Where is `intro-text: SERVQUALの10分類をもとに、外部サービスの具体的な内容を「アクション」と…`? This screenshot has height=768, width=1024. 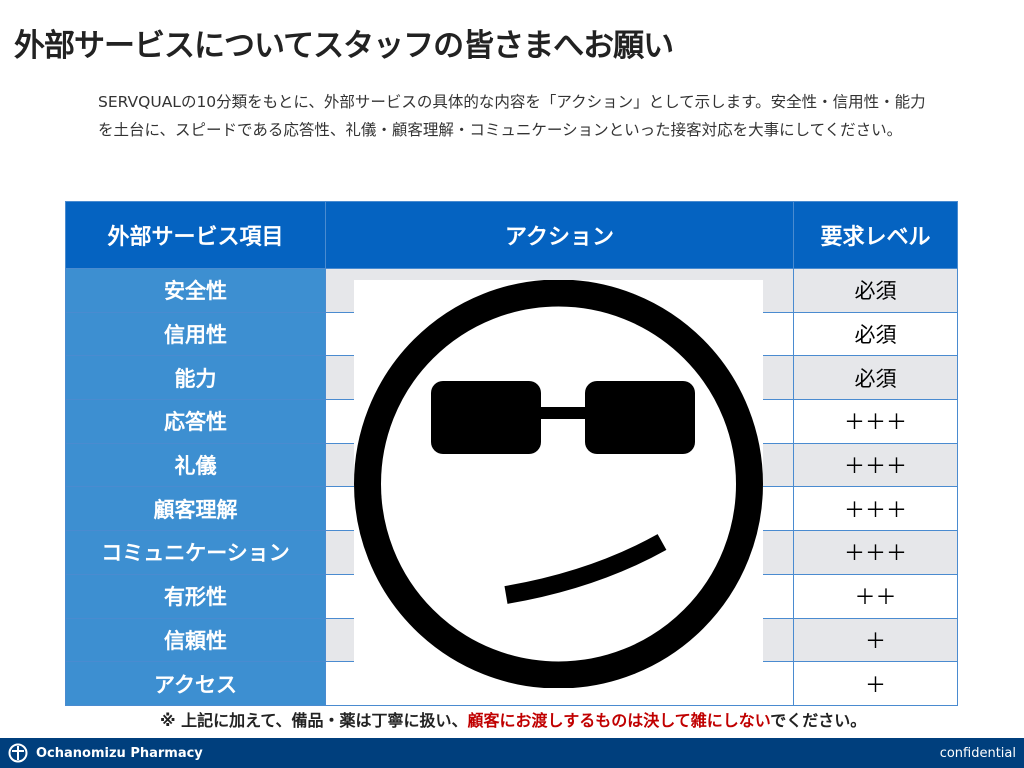
intro-text: SERVQUALの10分類をもとに、外部サービスの具体的な内容を「アクション」と… is located at coordinates (512, 116).